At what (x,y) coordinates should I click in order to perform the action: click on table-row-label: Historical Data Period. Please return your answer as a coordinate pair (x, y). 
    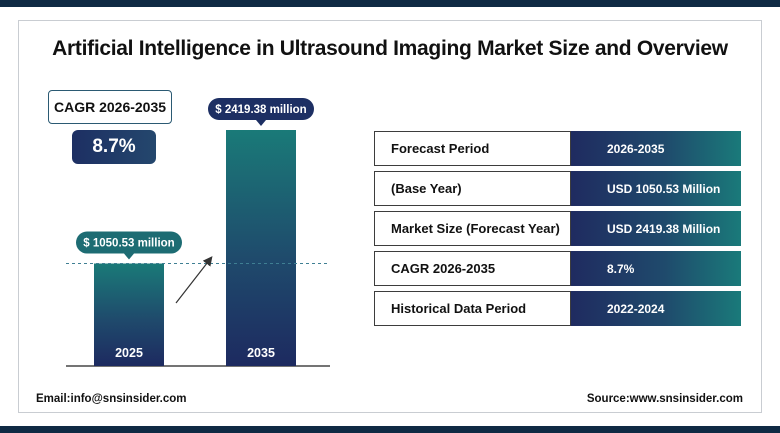
    Looking at the image, I should click on (472, 308).